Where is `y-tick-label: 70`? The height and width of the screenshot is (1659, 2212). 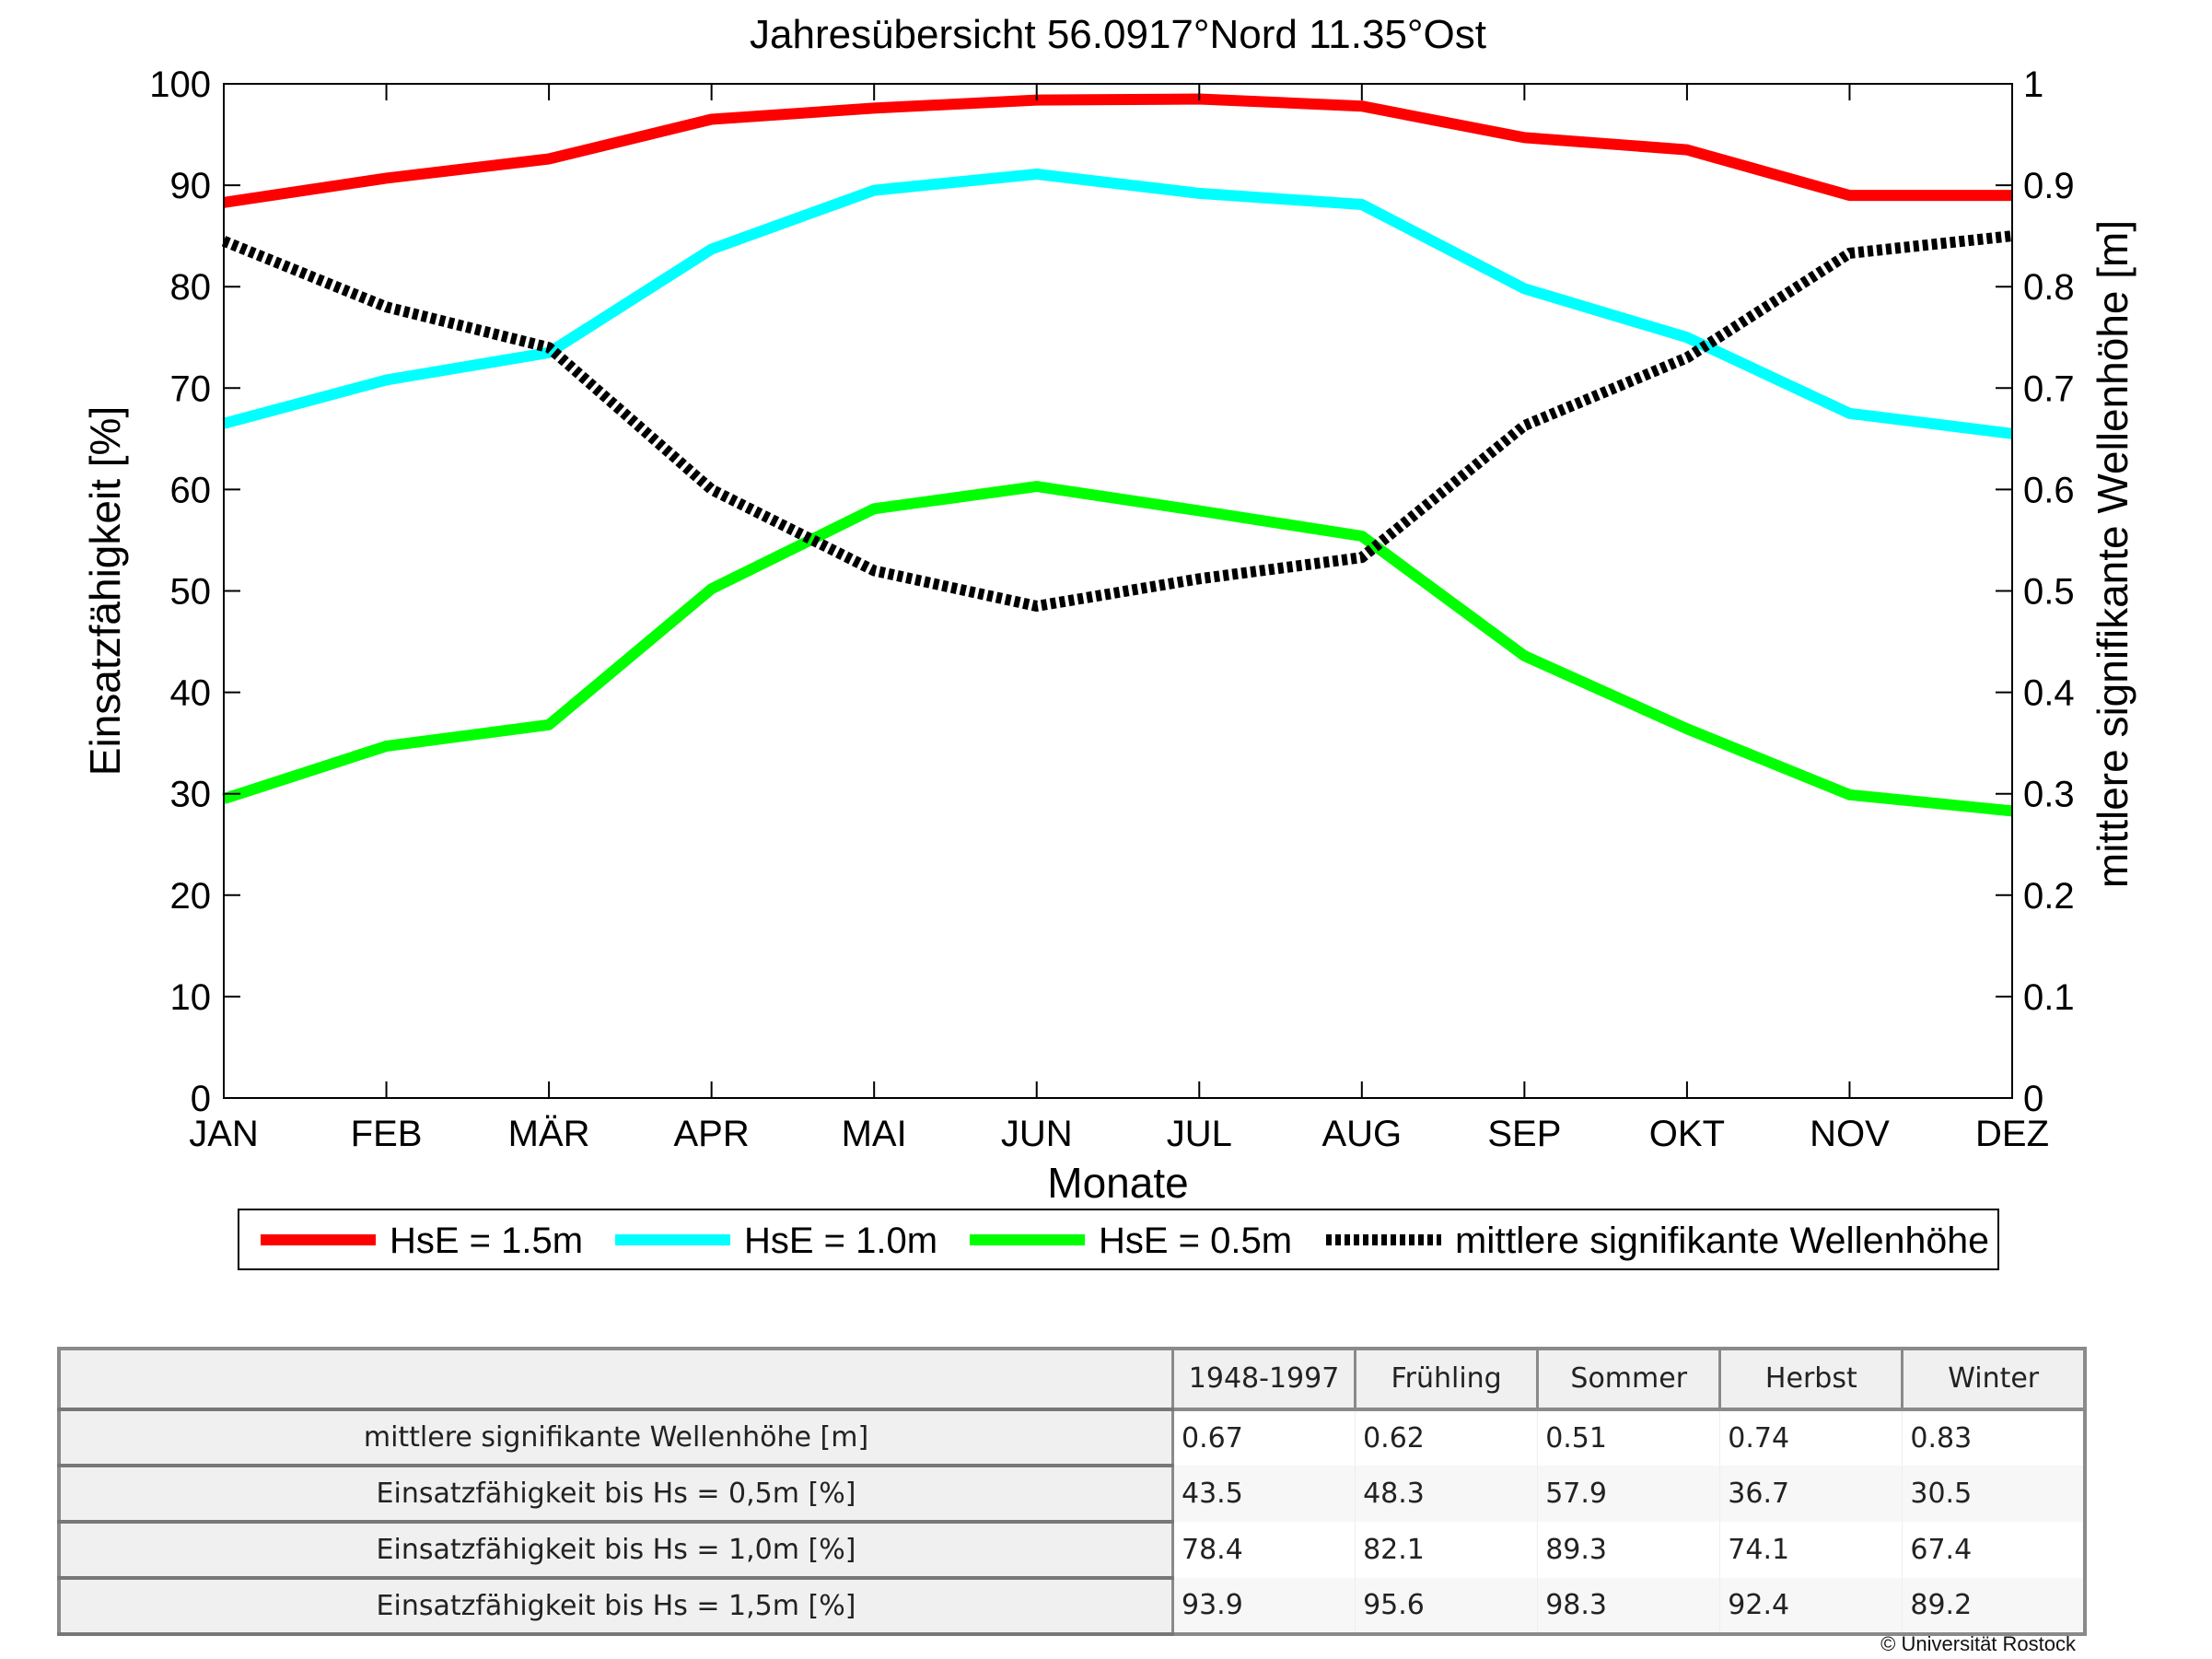 y-tick-label: 70 is located at coordinates (191, 388).